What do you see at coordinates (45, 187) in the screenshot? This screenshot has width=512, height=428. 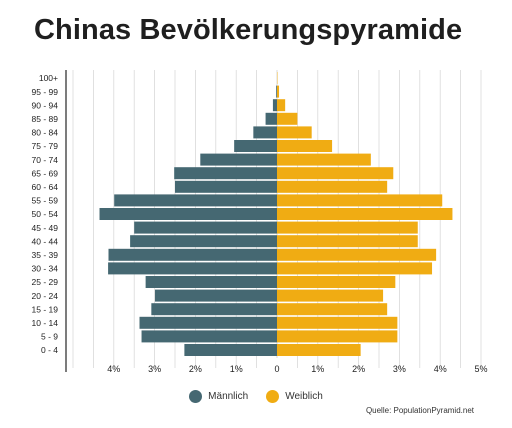 I see `y-tick-label: 60 - 64` at bounding box center [45, 187].